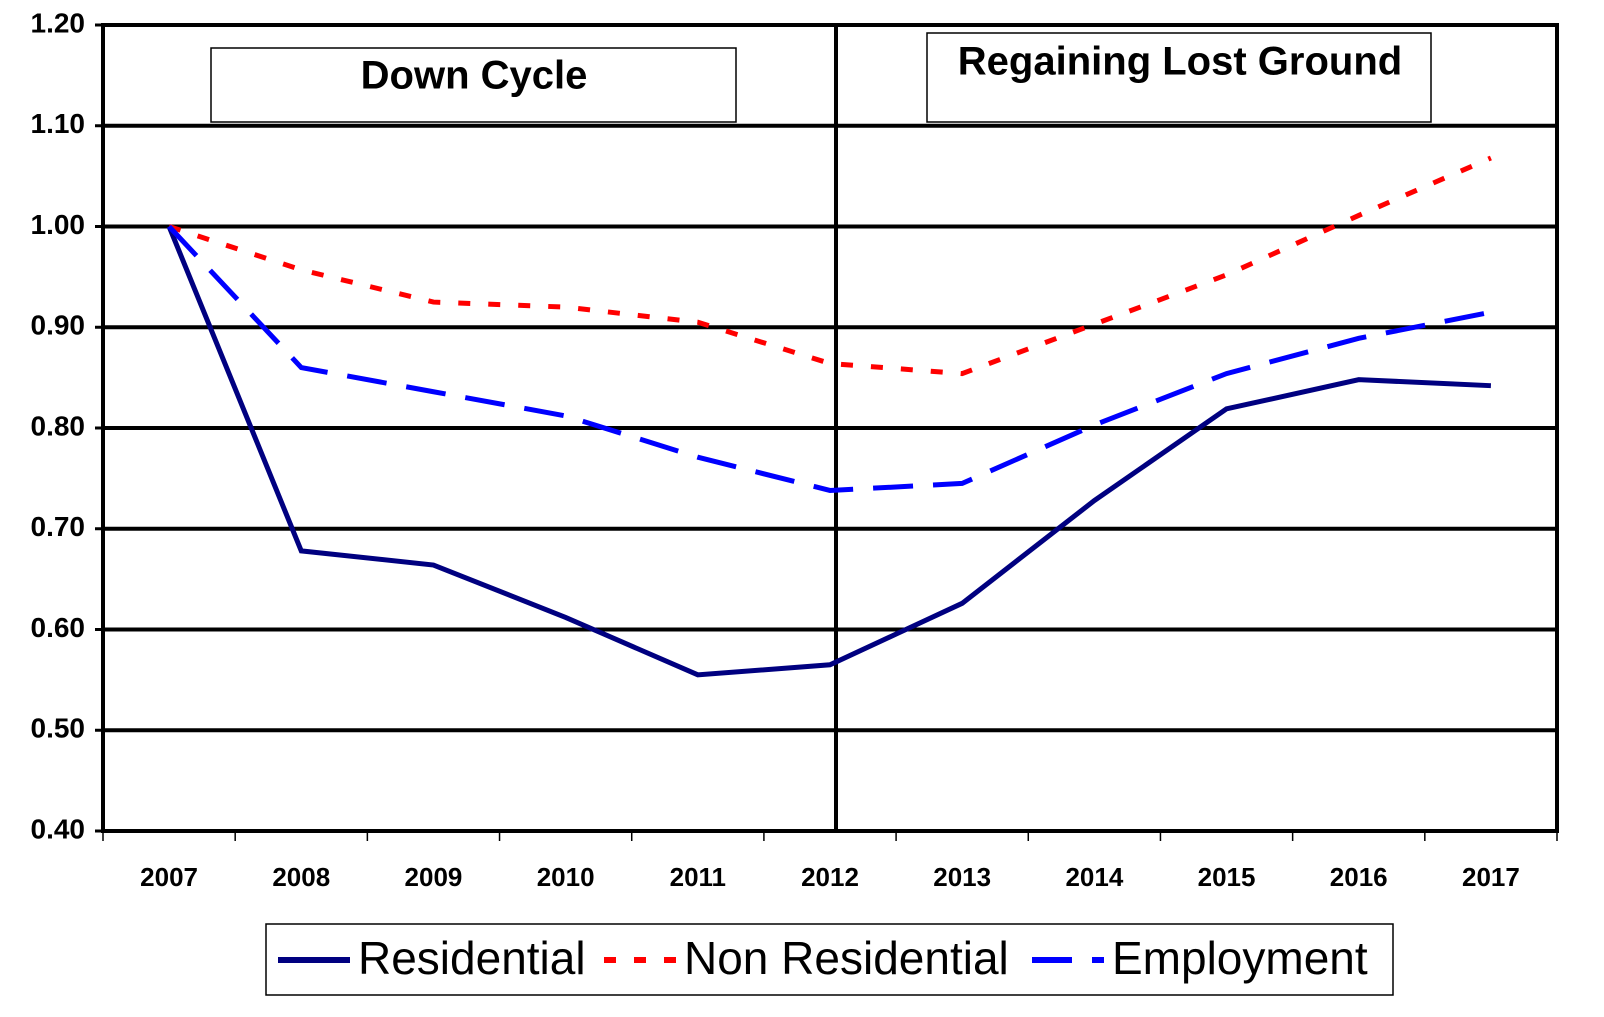  Describe the element at coordinates (169, 877) in the screenshot. I see `x-tick-label: 2007` at that location.